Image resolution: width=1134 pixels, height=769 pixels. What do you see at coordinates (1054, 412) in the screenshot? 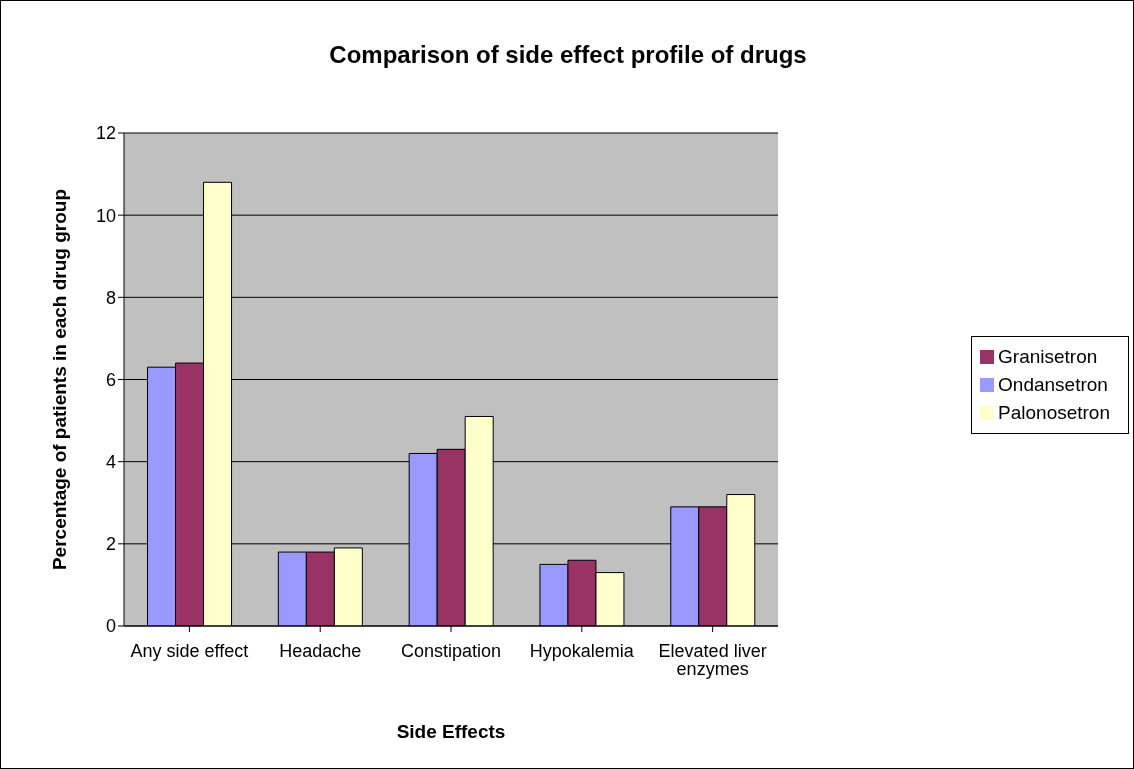
I see `legend-label: Palonosetron` at bounding box center [1054, 412].